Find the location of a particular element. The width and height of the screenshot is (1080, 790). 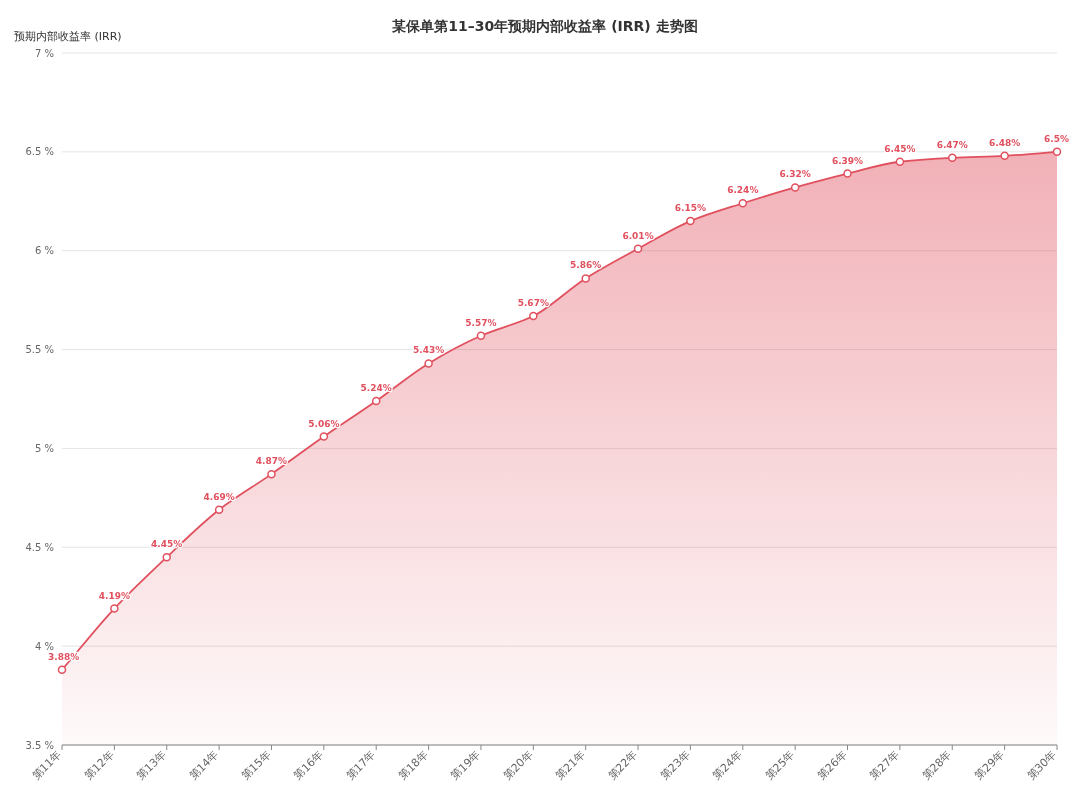

y-axis-title: 预期内部收益率 (IRR) is located at coordinates (68, 36).